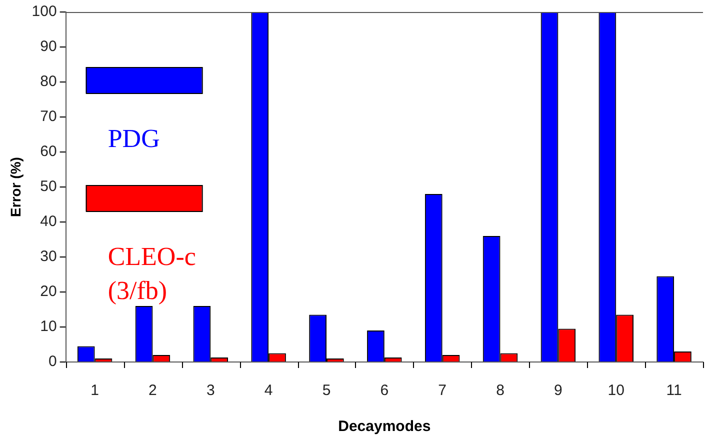  What do you see at coordinates (152, 391) in the screenshot?
I see `x-tick-label: 2` at bounding box center [152, 391].